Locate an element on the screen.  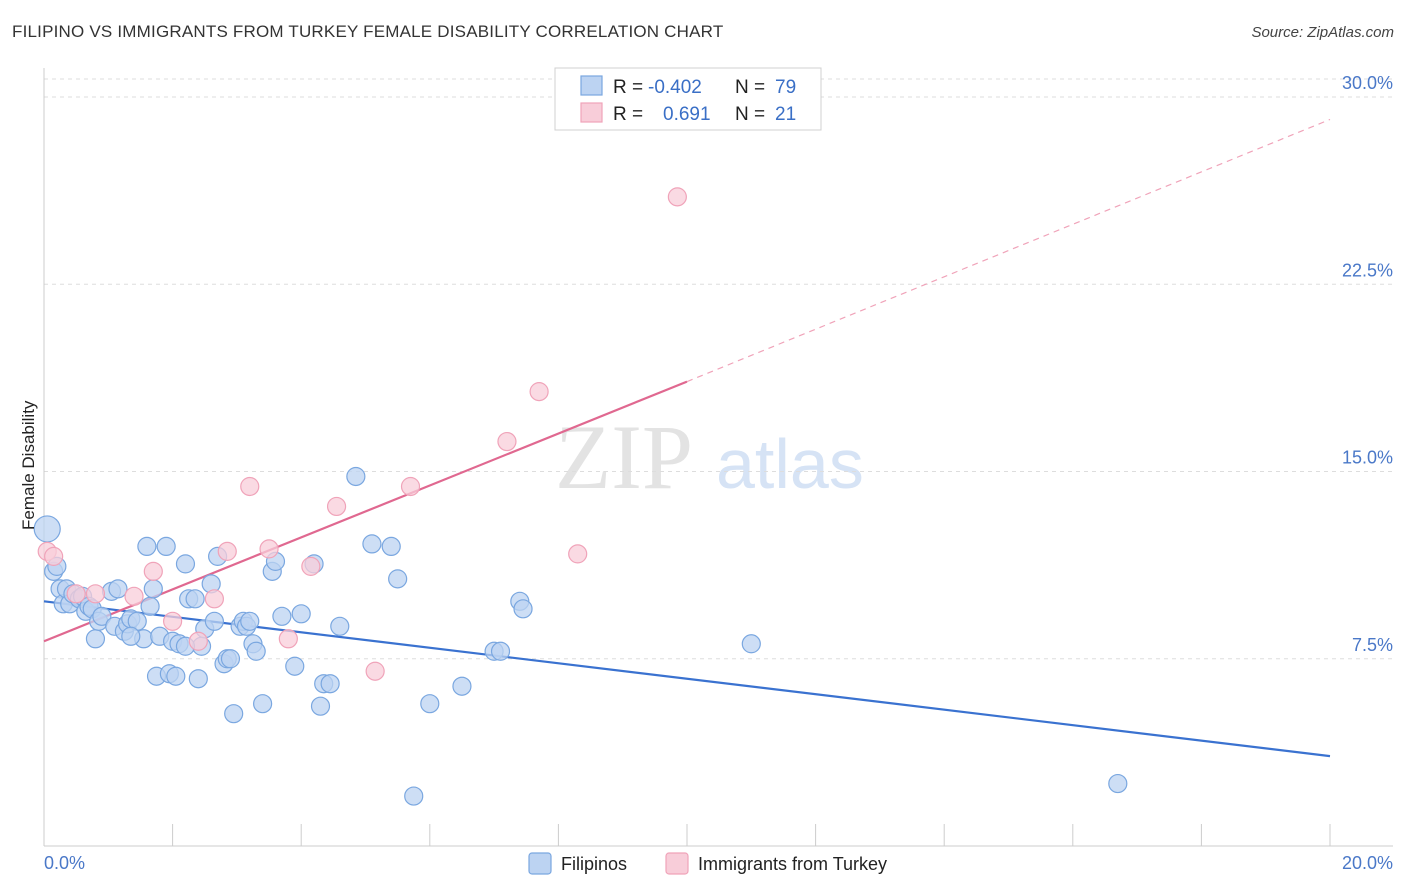
legend-n-value-turkey: 21 is located at coordinates (785, 114).